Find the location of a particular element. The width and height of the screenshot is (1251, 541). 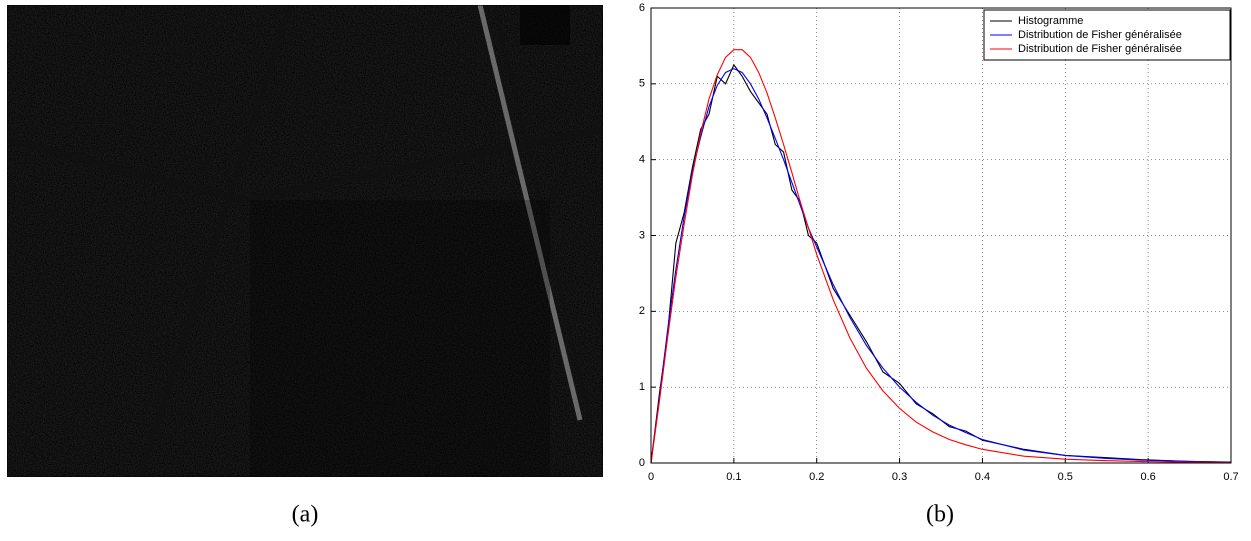

x-tick-label: 0.4 is located at coordinates (982, 477).